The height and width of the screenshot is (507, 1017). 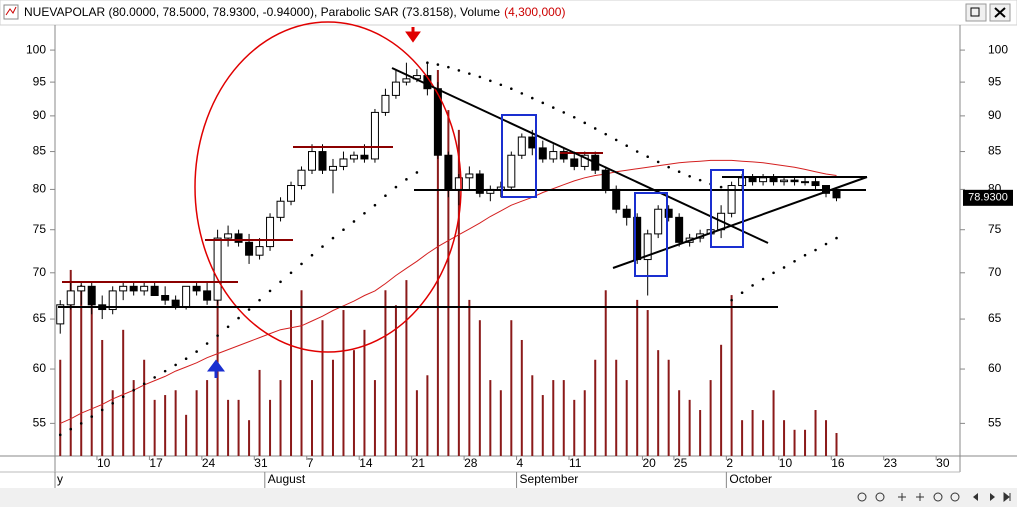 I want to click on last-price-box, so click(x=988, y=197).